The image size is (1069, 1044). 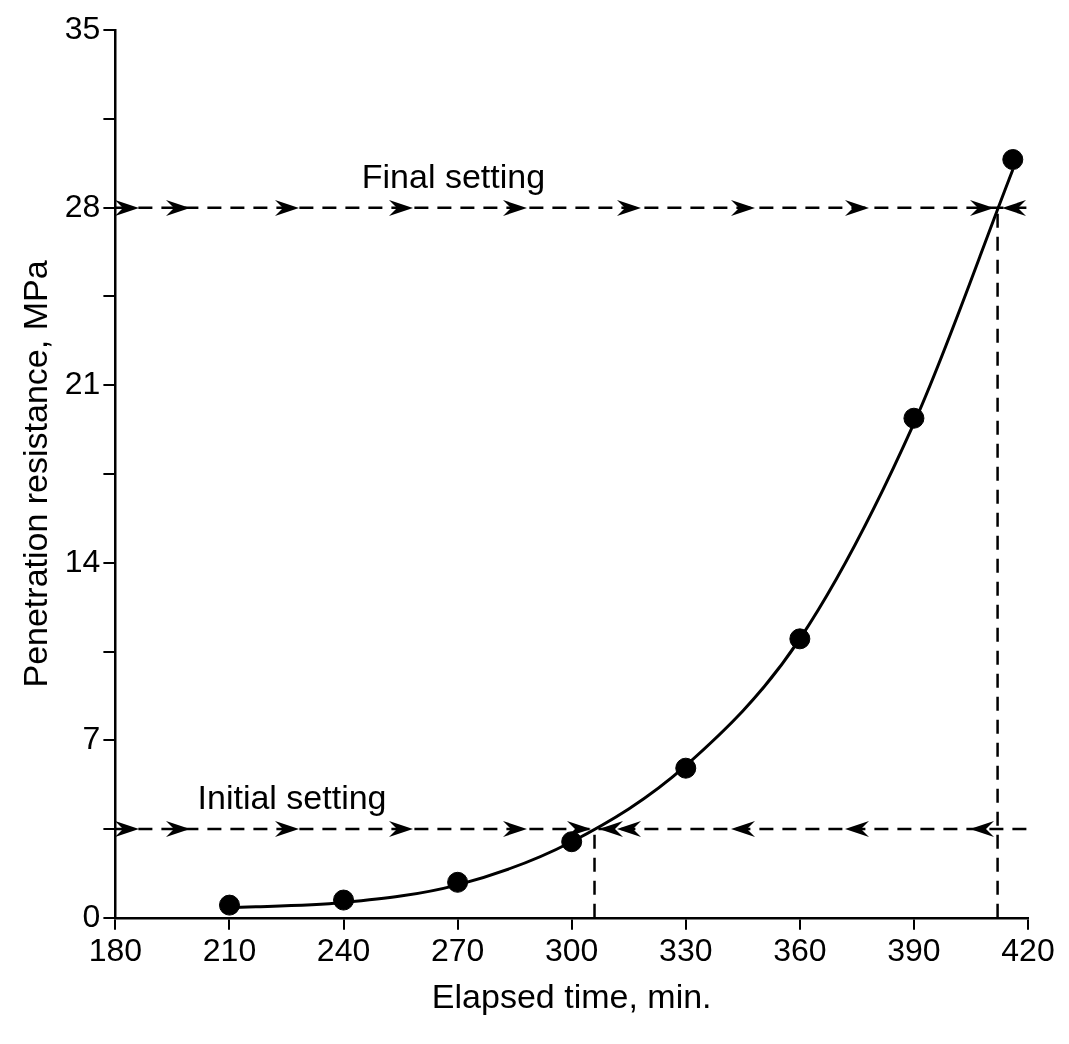 What do you see at coordinates (571, 995) in the screenshot?
I see `x-axis-title: Elapsed time, min.` at bounding box center [571, 995].